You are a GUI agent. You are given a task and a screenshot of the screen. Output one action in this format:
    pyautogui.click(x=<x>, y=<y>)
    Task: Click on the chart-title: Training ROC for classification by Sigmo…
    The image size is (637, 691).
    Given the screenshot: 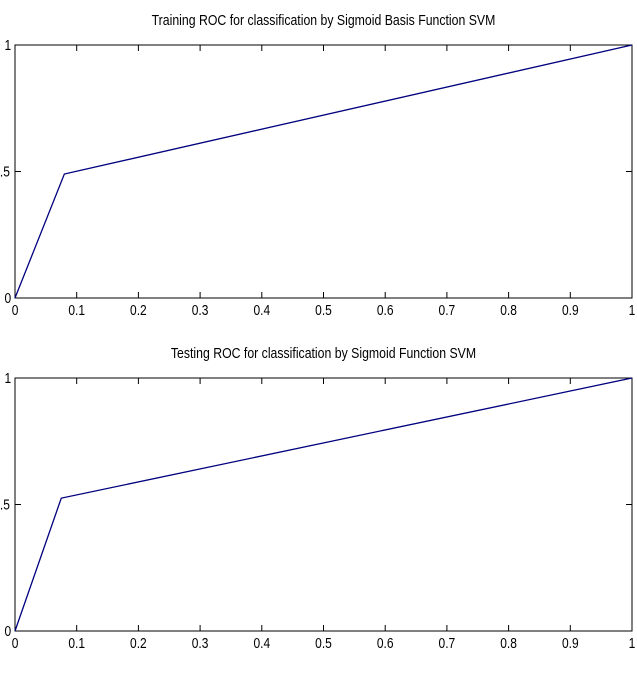 What is the action you would take?
    pyautogui.click(x=324, y=20)
    